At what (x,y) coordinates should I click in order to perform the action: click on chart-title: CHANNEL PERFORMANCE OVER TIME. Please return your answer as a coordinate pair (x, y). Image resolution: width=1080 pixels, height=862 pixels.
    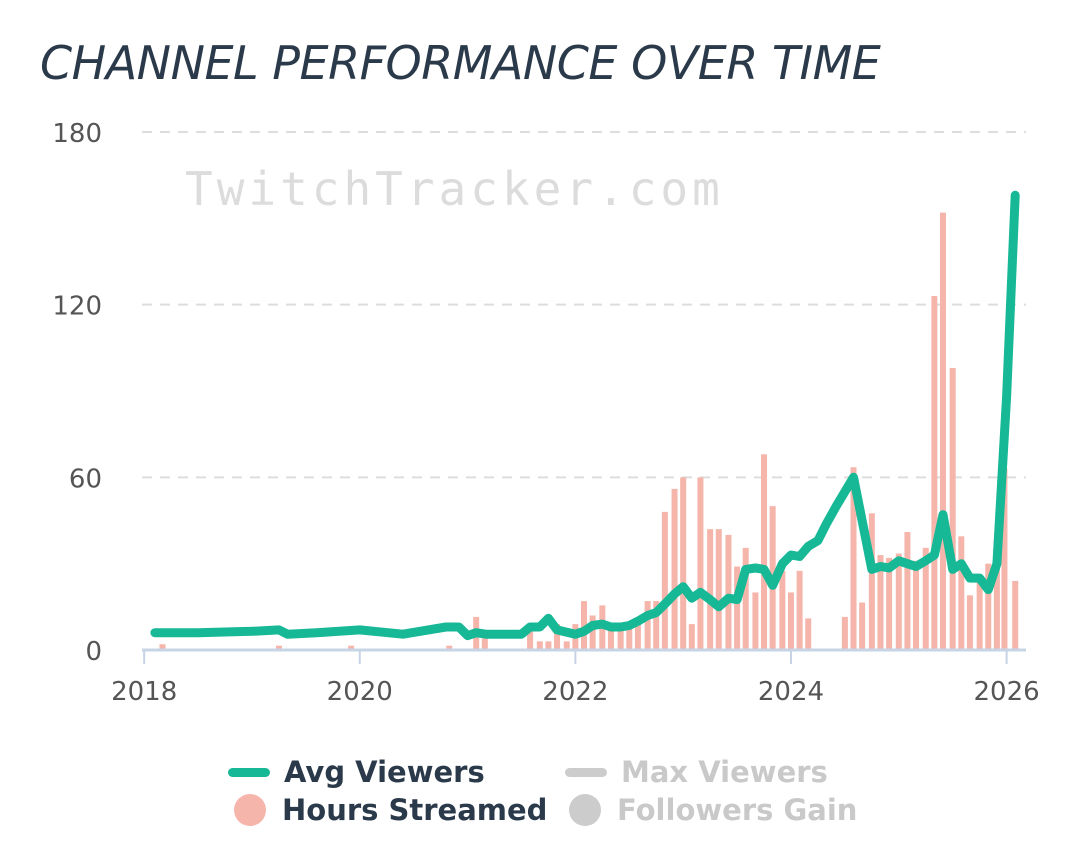
    Looking at the image, I should click on (460, 63).